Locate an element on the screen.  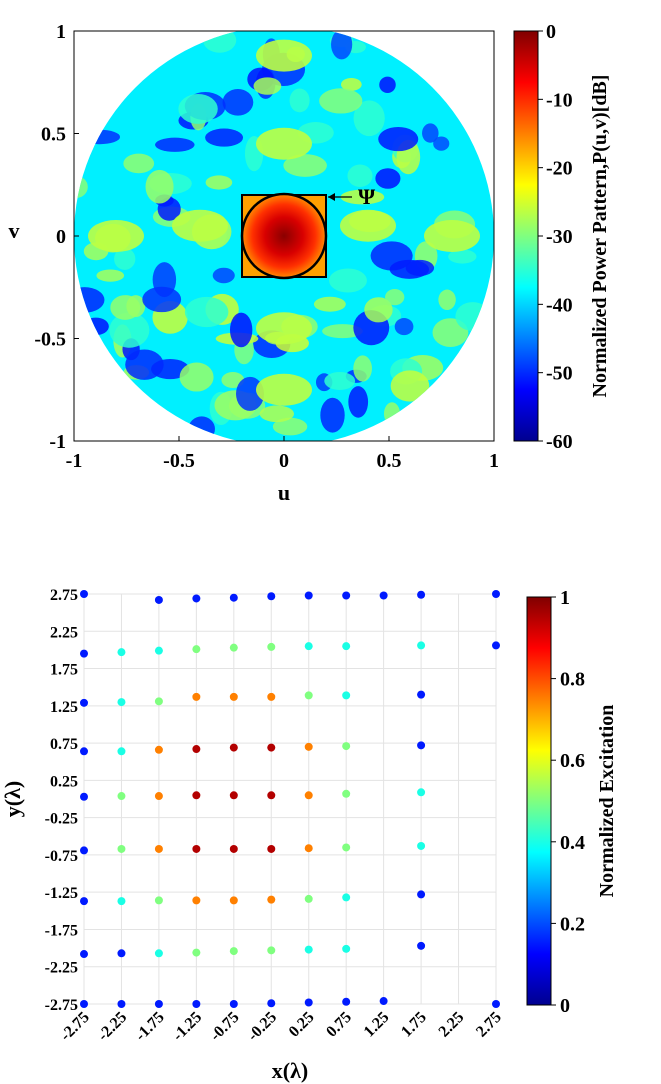
colorbar-tick-label: 0.6 is located at coordinates (572, 761).